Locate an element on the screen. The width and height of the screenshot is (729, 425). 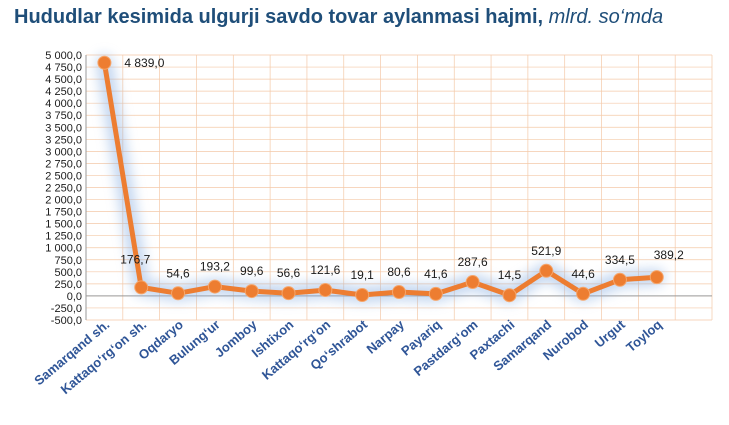
x-tick-label: Toyloq is located at coordinates (644, 336).